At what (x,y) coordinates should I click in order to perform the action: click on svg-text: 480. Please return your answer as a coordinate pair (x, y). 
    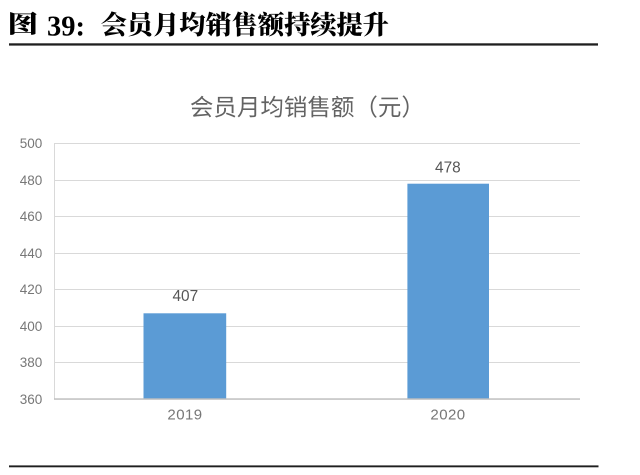
    Looking at the image, I should click on (31, 180).